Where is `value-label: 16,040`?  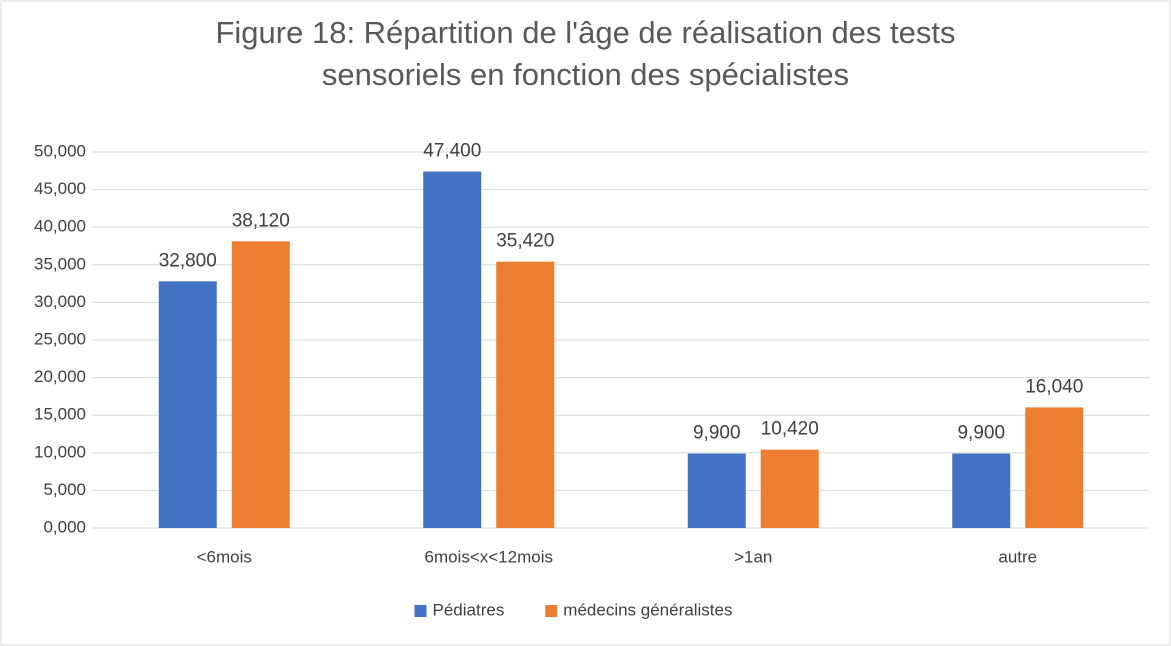 value-label: 16,040 is located at coordinates (1054, 386).